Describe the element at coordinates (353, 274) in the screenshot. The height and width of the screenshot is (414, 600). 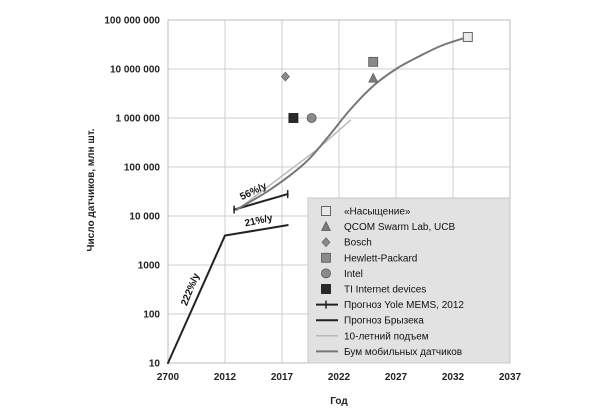
I see `legend-entry: Intel` at that location.